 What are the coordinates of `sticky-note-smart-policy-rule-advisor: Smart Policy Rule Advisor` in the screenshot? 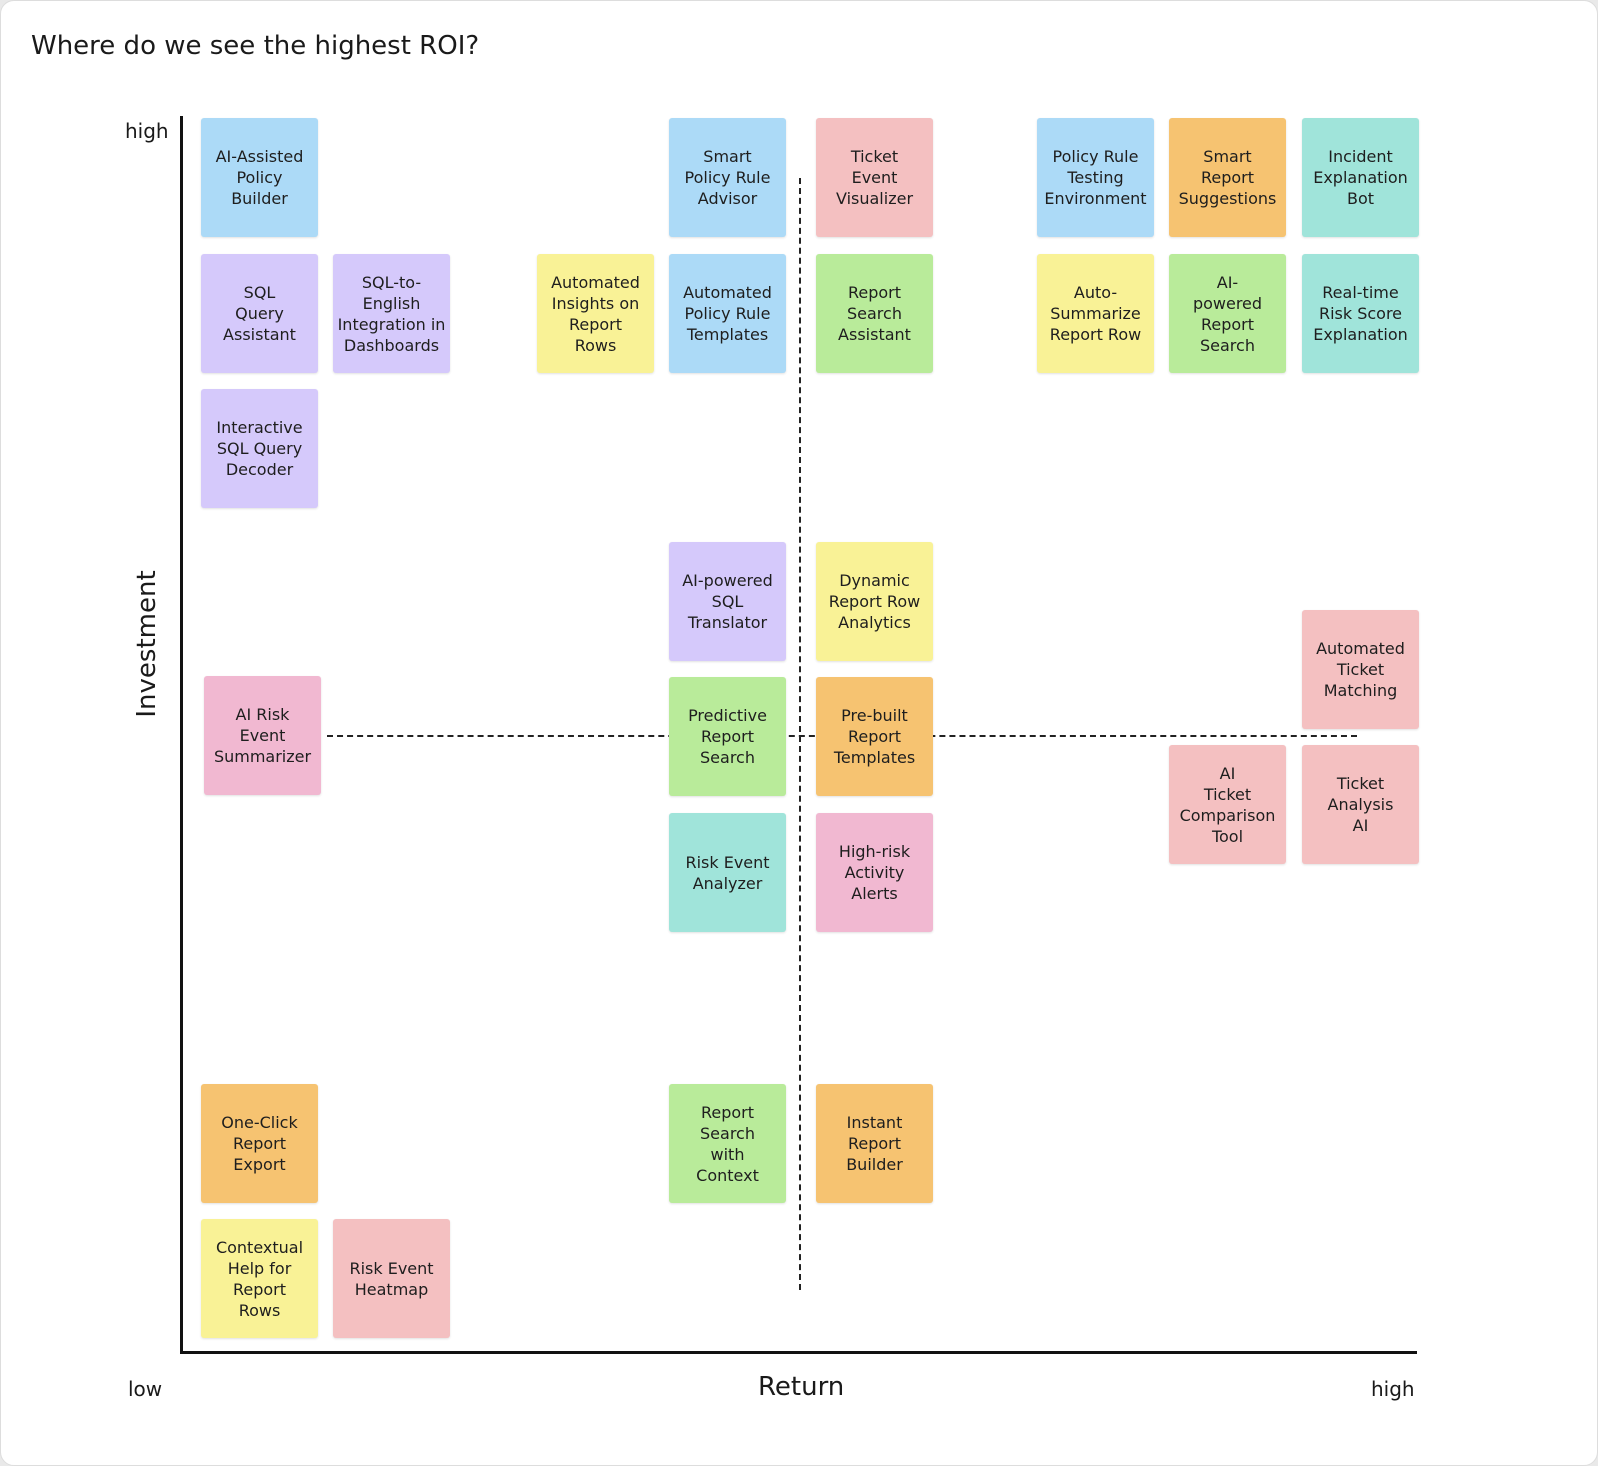 It's located at (727, 177).